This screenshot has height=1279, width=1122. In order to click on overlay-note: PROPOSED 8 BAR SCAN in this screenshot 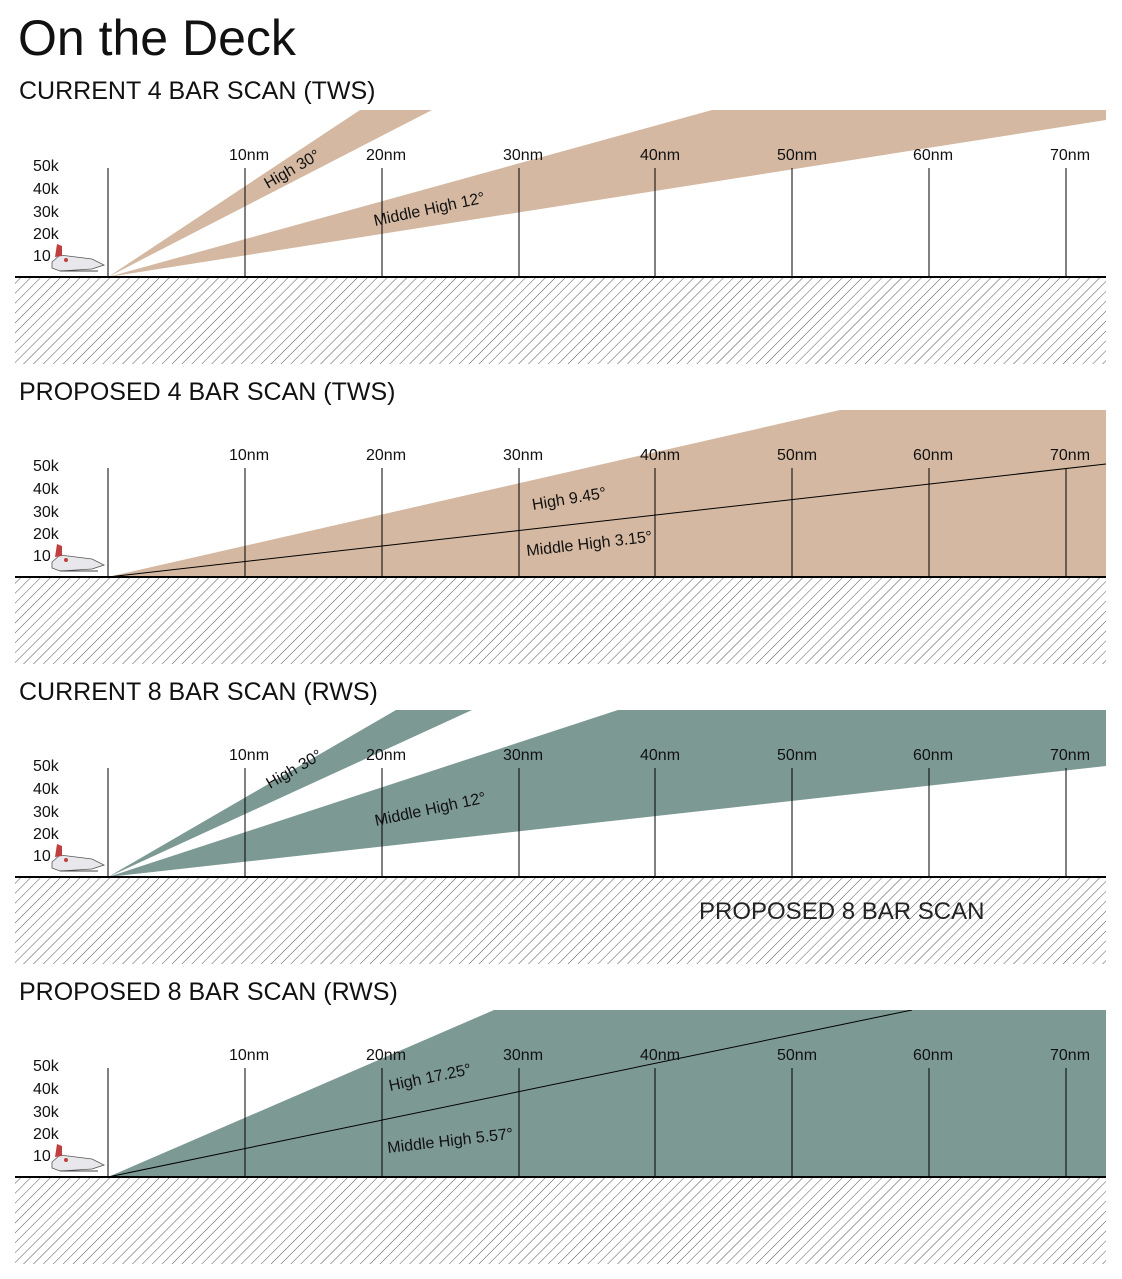, I will do `click(841, 911)`.